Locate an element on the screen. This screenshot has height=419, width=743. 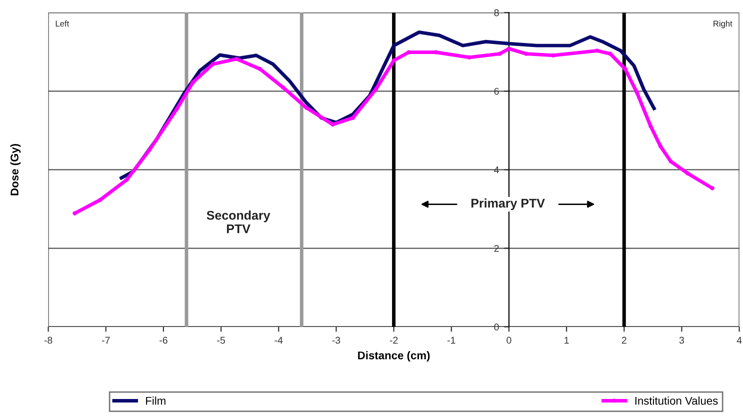
x-tick-label: -6 is located at coordinates (164, 340).